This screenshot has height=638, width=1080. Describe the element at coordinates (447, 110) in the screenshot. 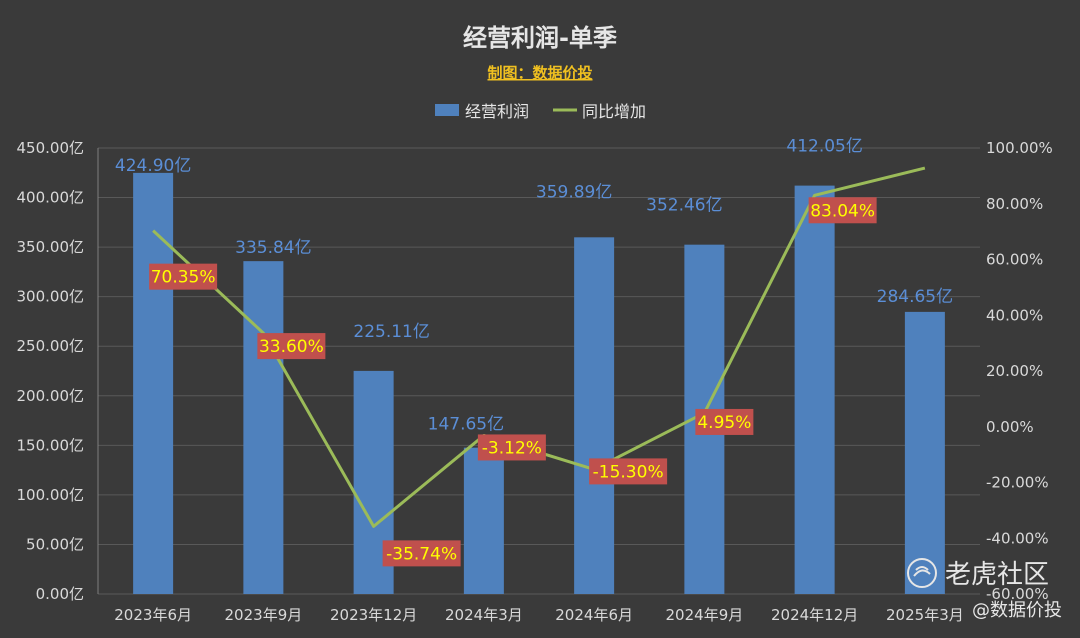

I see `legend-swatch-bar` at that location.